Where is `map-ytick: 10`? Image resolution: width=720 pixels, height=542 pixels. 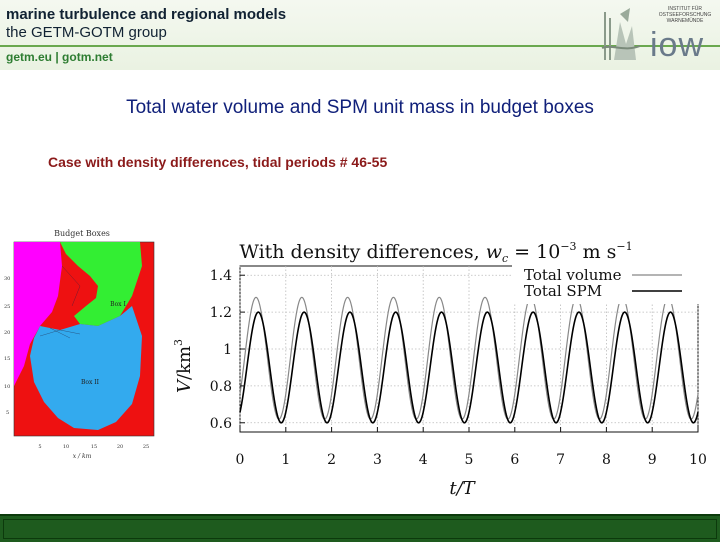
map-ytick: 10 is located at coordinates (7, 387).